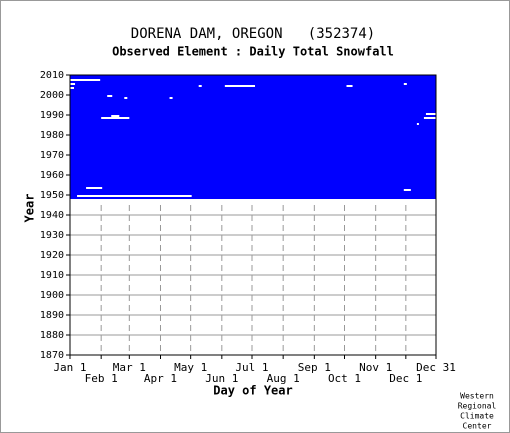 The image size is (510, 433). Describe the element at coordinates (283, 378) in the screenshot. I see `x-tick-label: Aug 1` at that location.